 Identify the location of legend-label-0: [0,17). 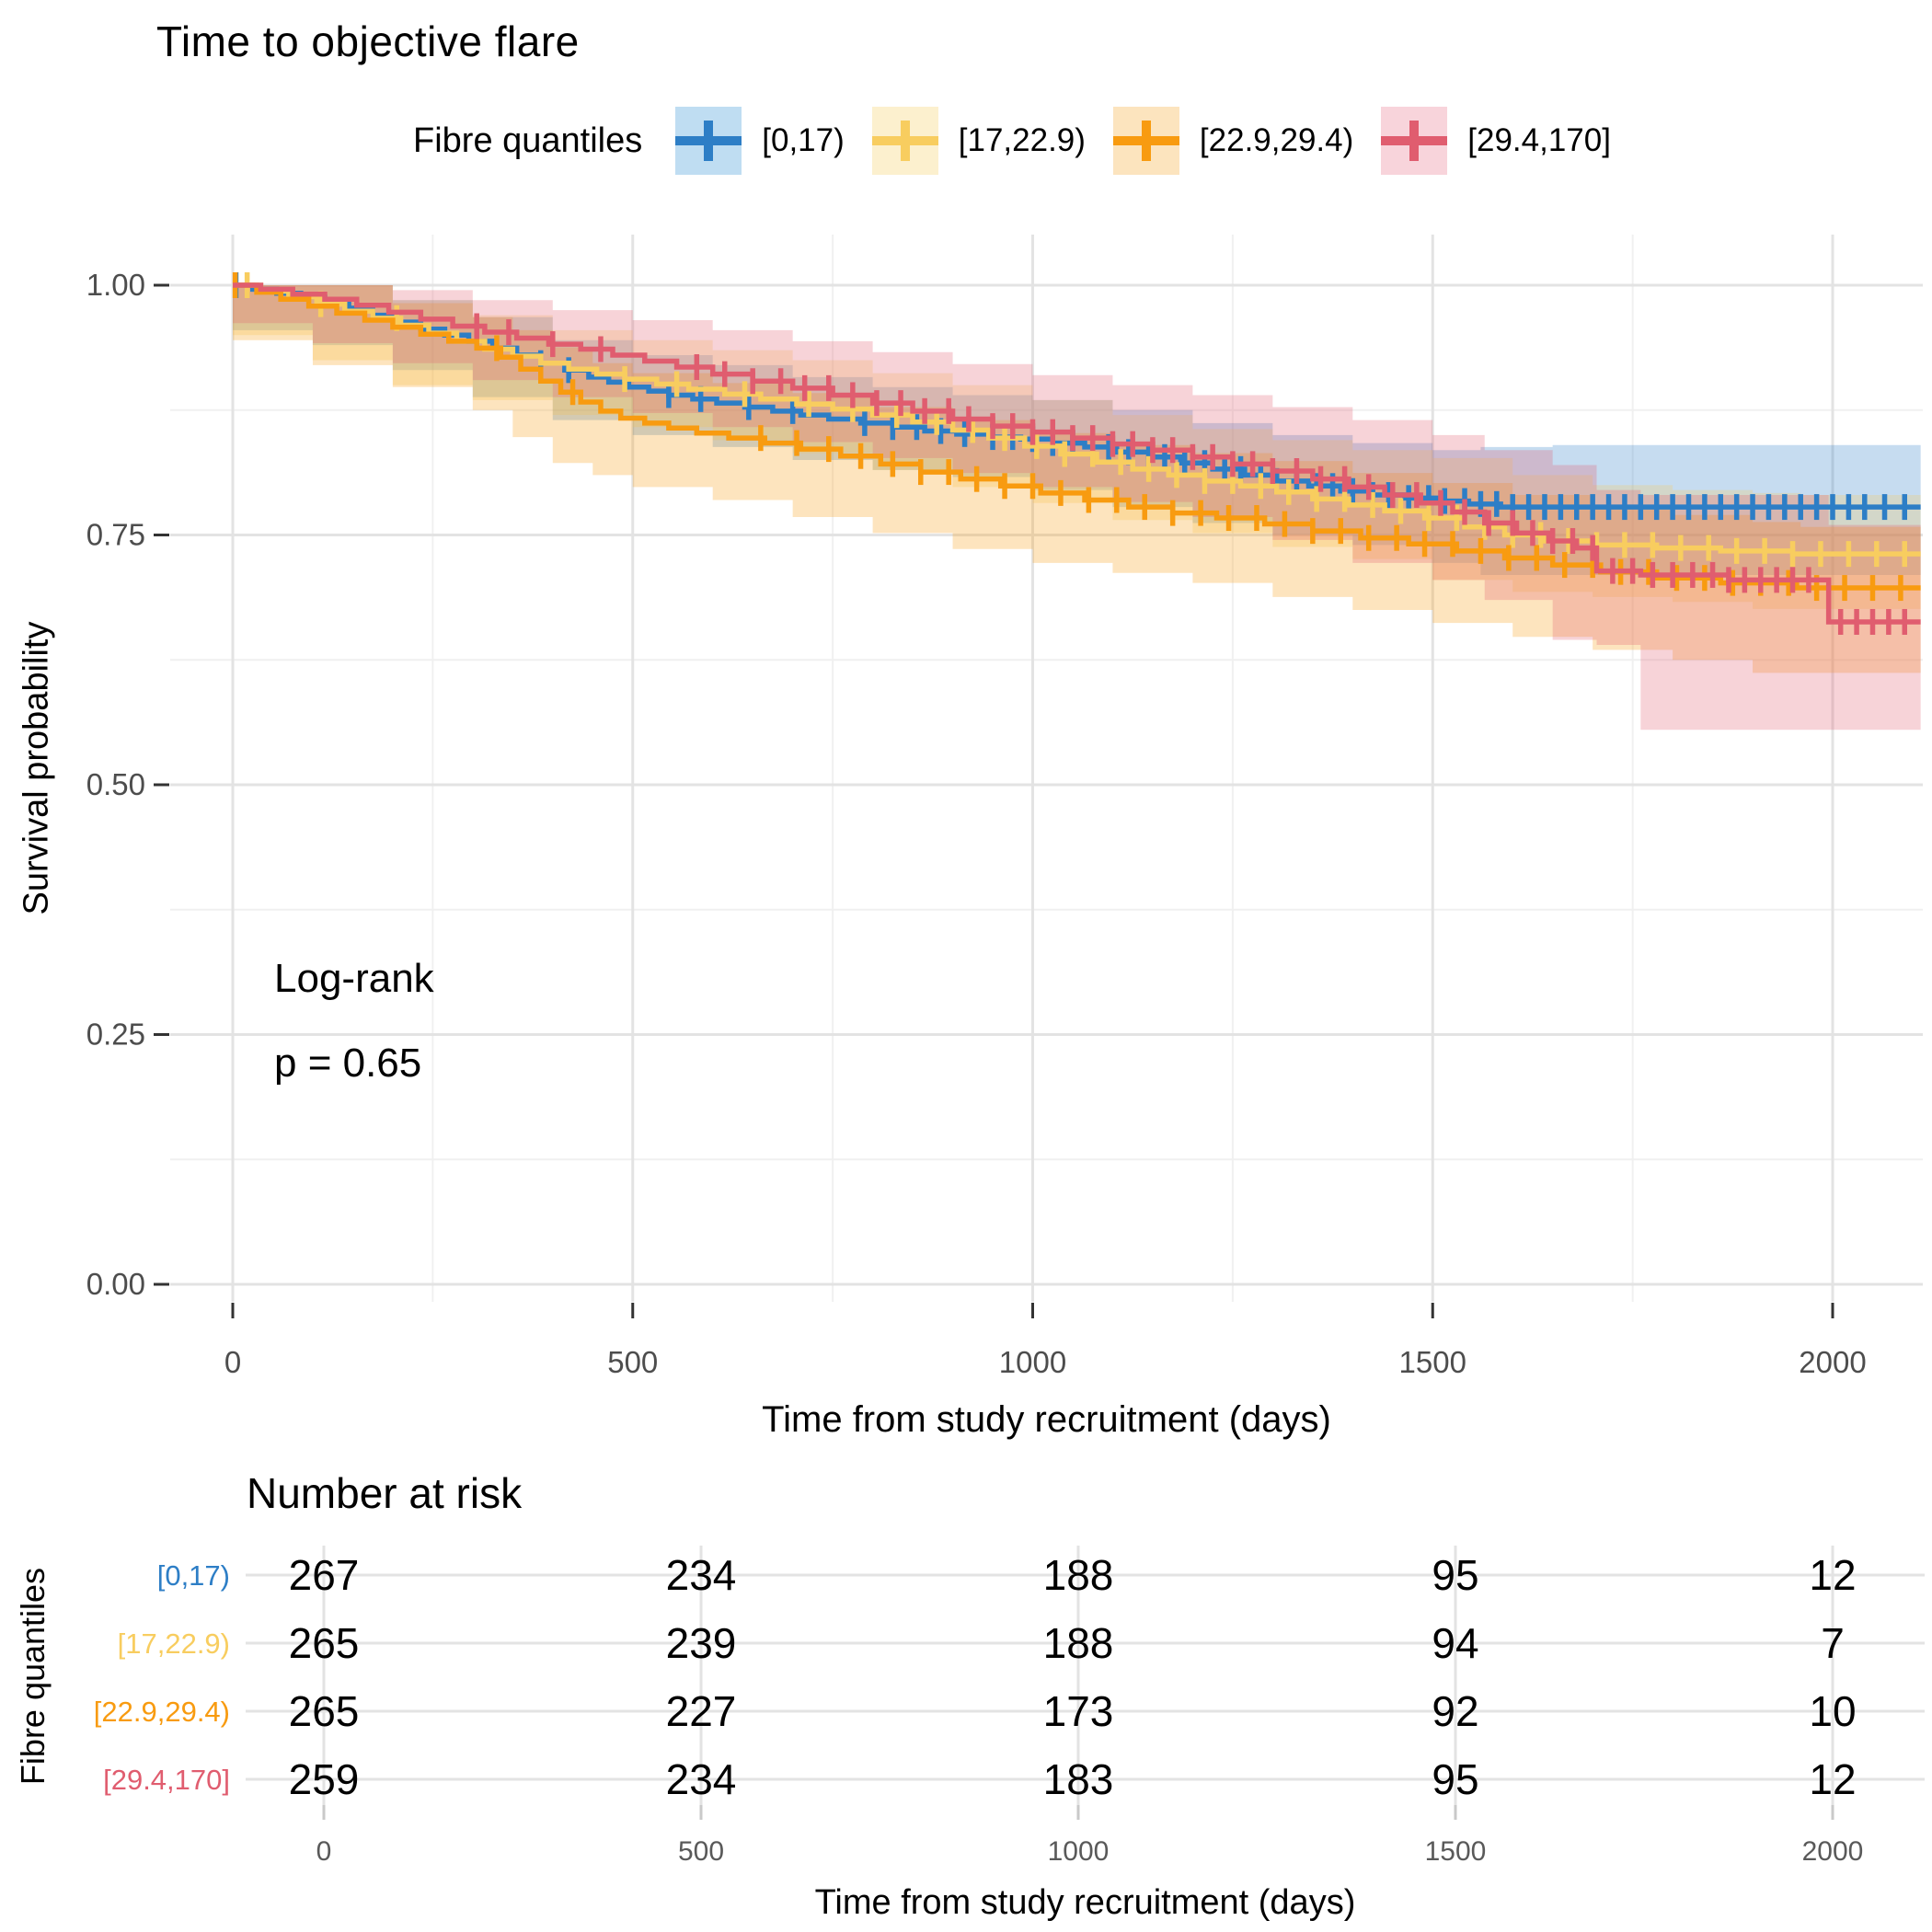
(803, 140).